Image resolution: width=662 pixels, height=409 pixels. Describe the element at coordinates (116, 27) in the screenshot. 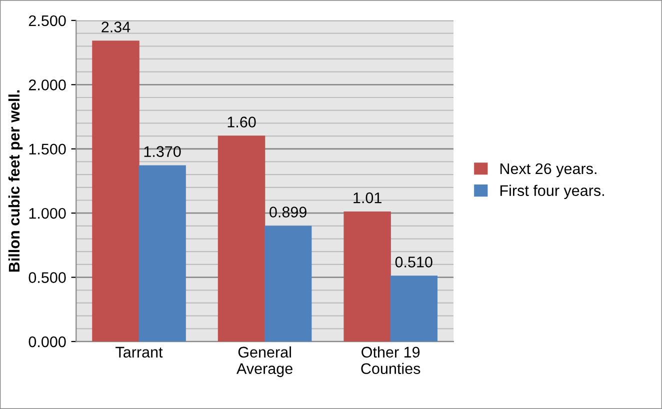

I see `data-label: 2.34` at that location.